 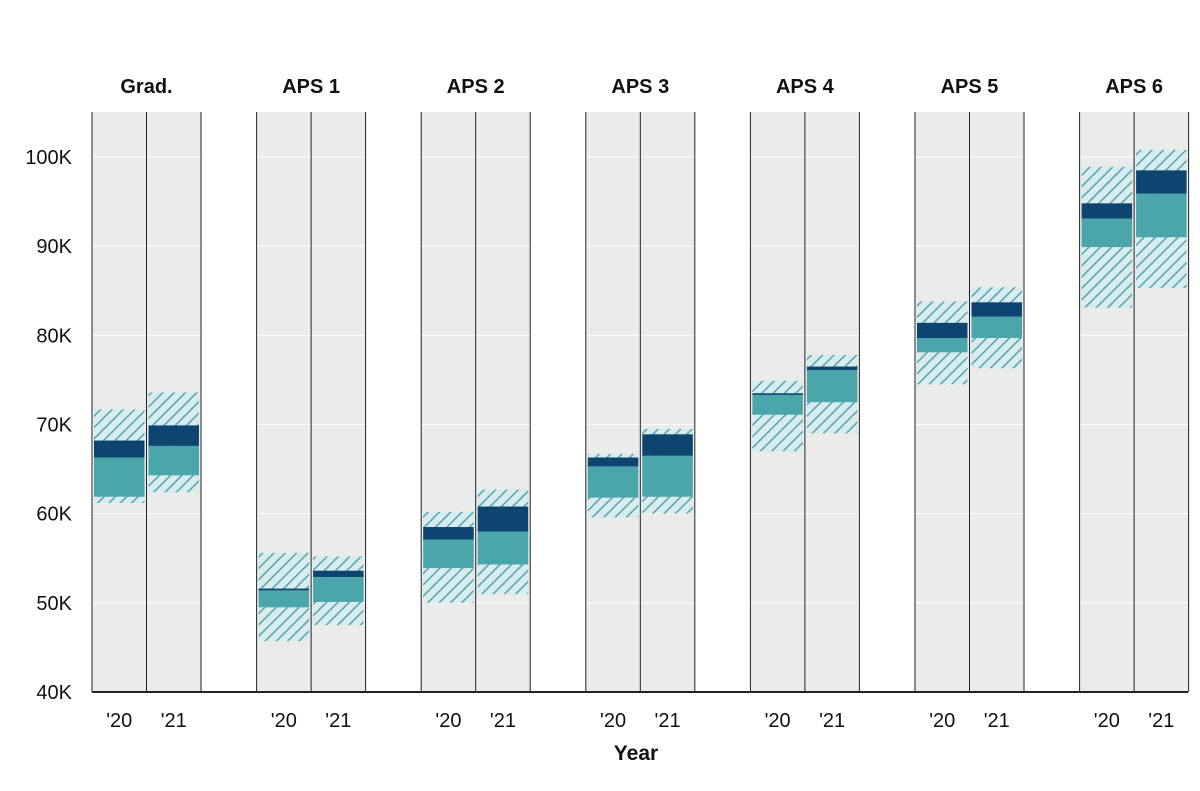 I want to click on group-label: APS 3, so click(x=640, y=87).